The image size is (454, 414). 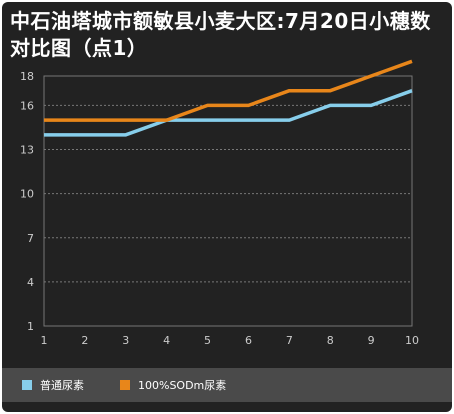 What do you see at coordinates (44, 340) in the screenshot?
I see `x-tick-label: 1` at bounding box center [44, 340].